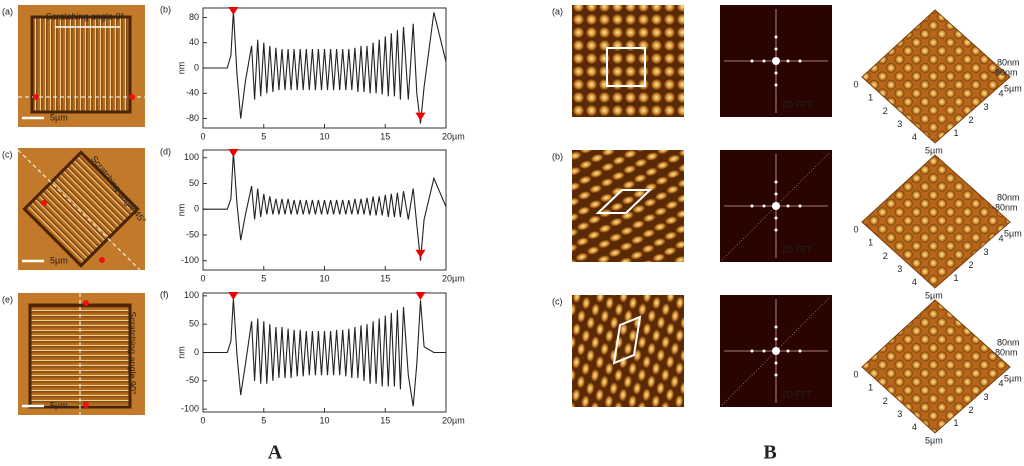  Describe the element at coordinates (85, 16) in the screenshot. I see `angle-text: Scratching angle 0°` at that location.